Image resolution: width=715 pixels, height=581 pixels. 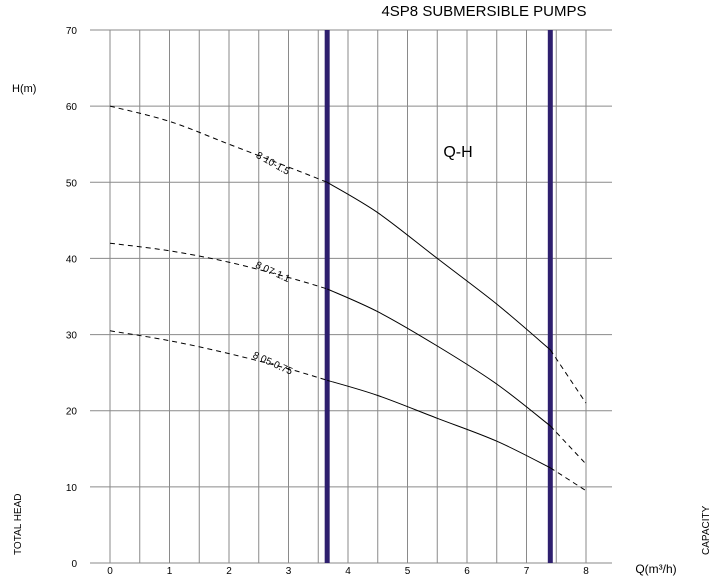 I want to click on y-tick-label: 70, so click(x=72, y=31).